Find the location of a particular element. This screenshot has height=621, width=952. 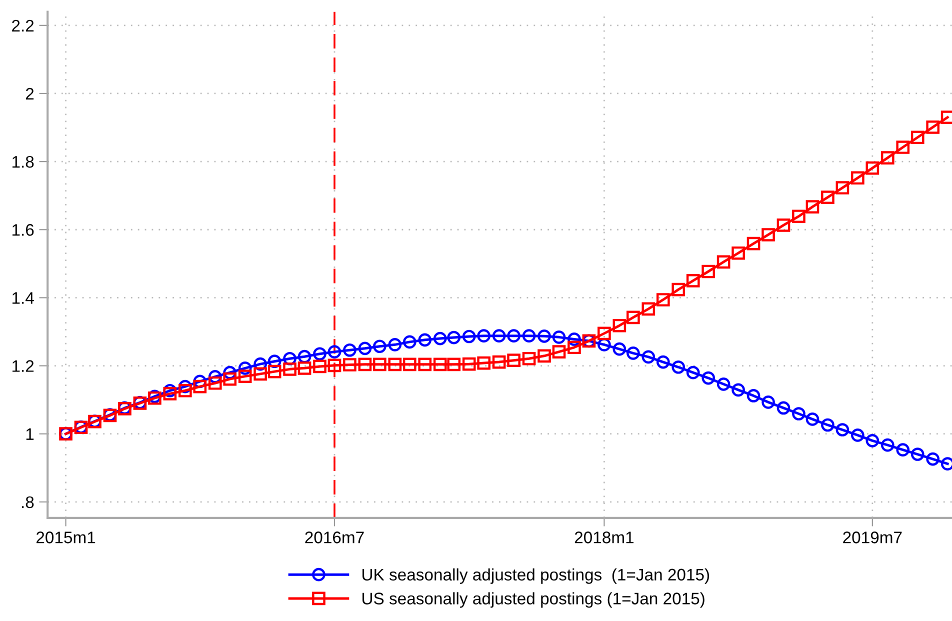

y-tick-label: 2.2 is located at coordinates (23, 26).